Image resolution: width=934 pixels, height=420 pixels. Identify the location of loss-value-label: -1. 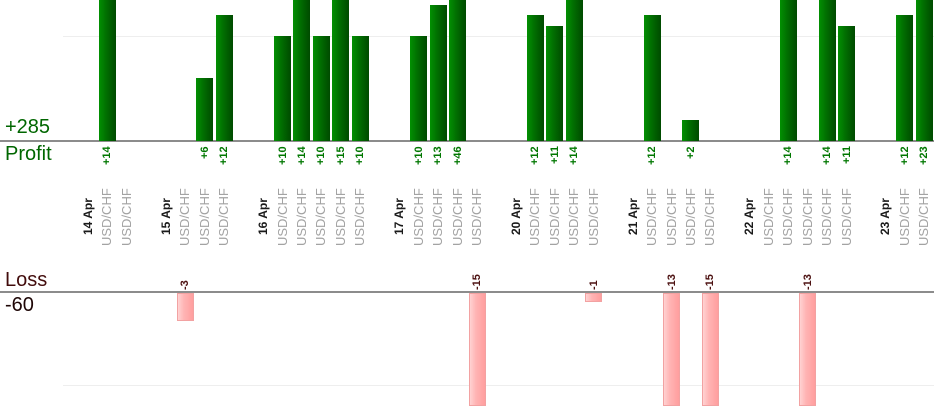
(593, 285).